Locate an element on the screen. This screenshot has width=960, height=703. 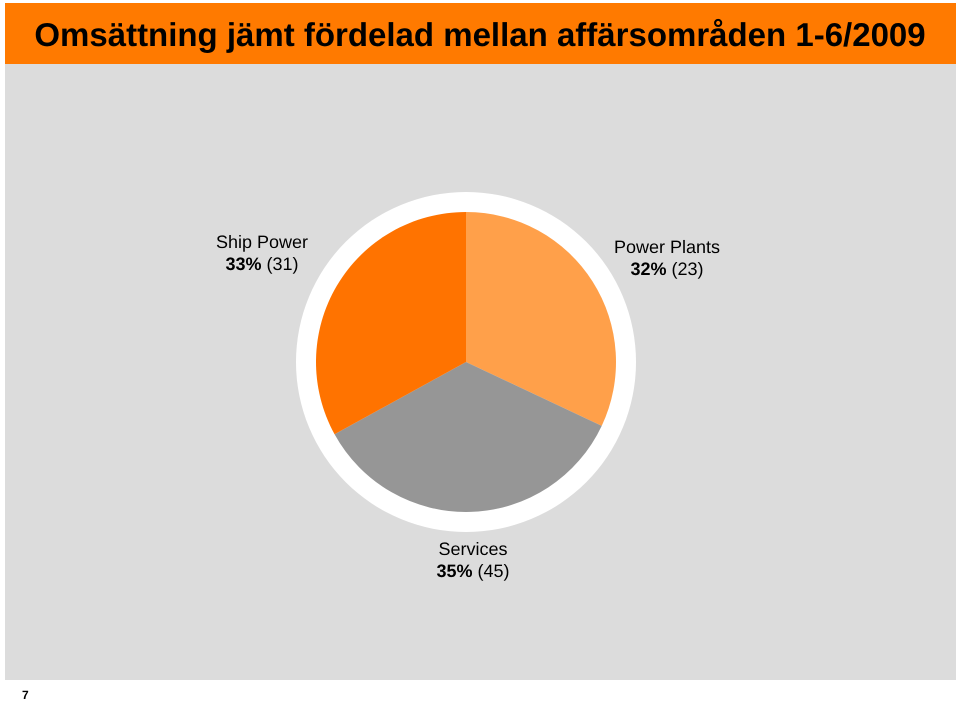
slice-label: Ship Power is located at coordinates (262, 242).